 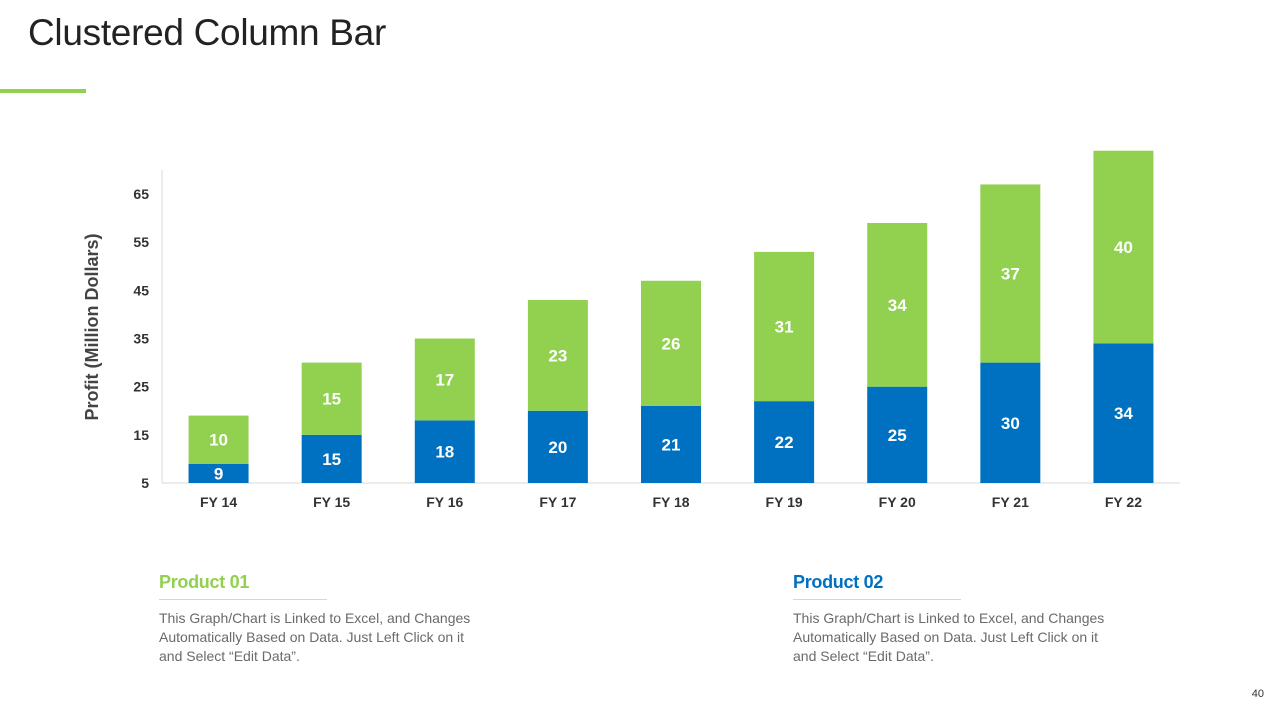 I want to click on legend-title: Product 01, so click(x=204, y=582).